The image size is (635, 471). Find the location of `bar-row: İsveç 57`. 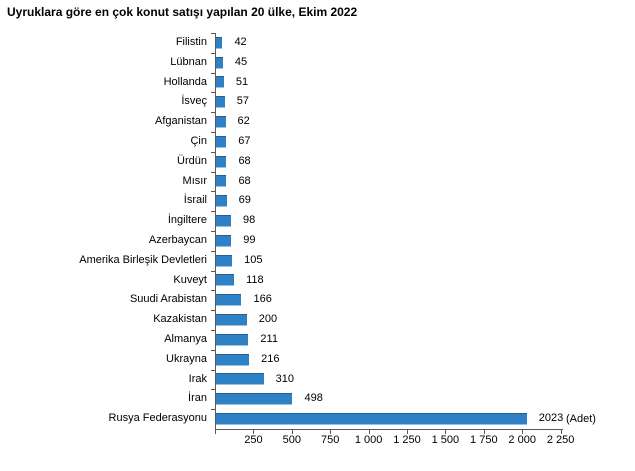

bar-row: İsveç 57 is located at coordinates (317, 102).